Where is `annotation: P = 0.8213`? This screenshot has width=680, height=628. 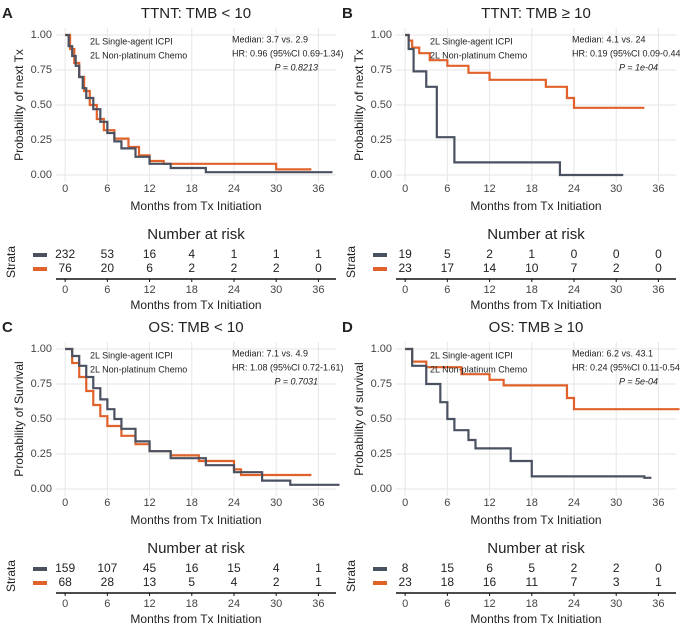 annotation: P = 0.8213 is located at coordinates (296, 67).